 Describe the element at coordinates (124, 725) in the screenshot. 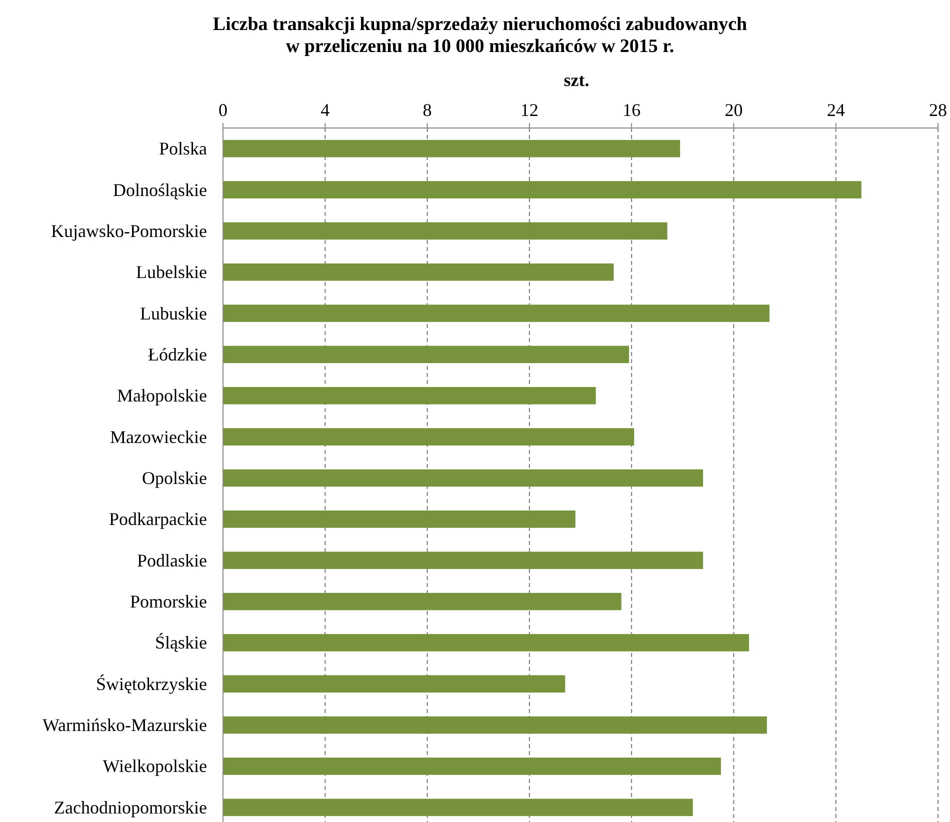

I see `y-tick-label: Warmińsko-Mazurskie` at that location.